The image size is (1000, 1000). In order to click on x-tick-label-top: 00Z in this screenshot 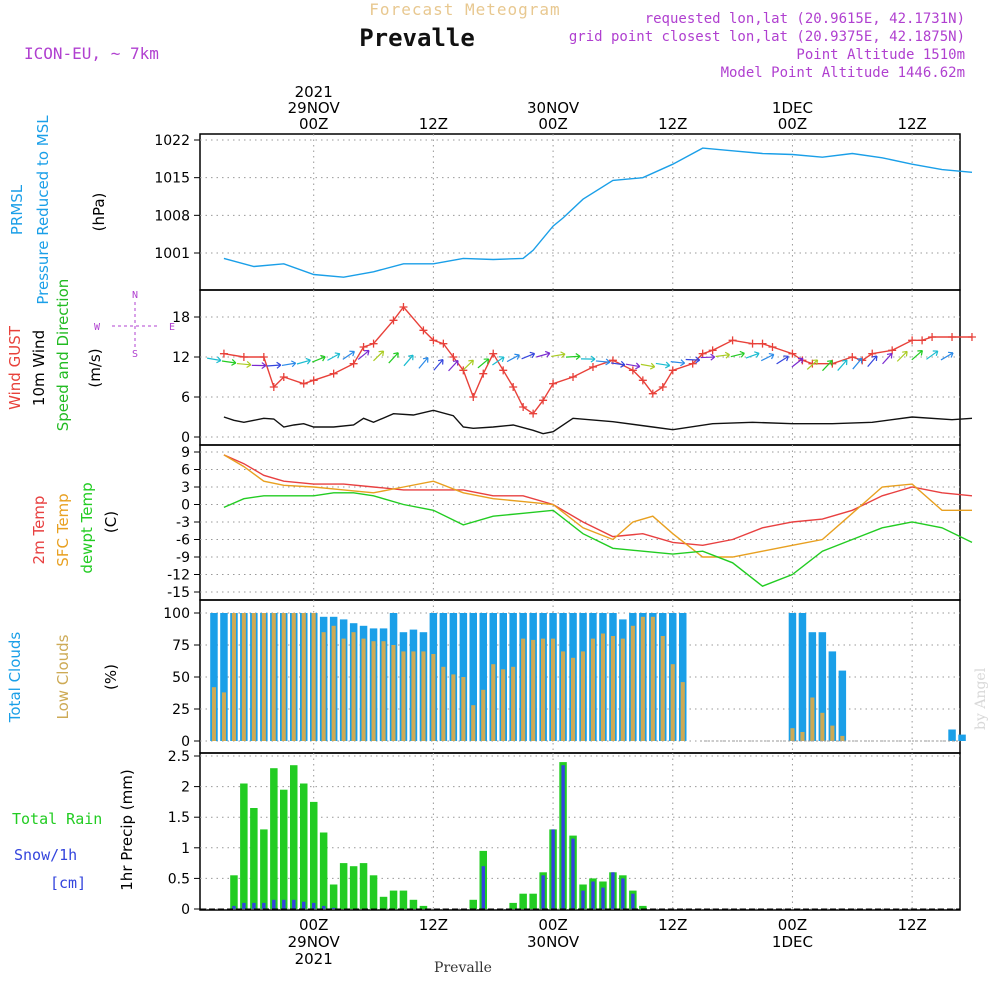, I will do `click(313, 124)`.